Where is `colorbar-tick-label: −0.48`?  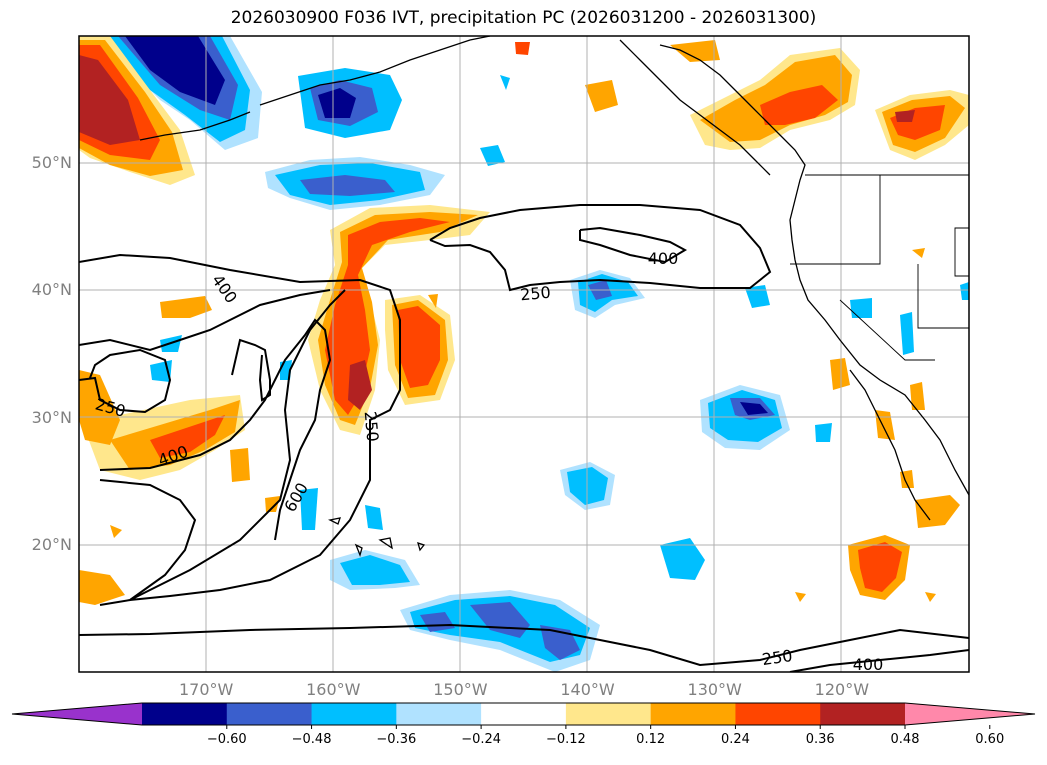 colorbar-tick-label: −0.48 is located at coordinates (311, 739).